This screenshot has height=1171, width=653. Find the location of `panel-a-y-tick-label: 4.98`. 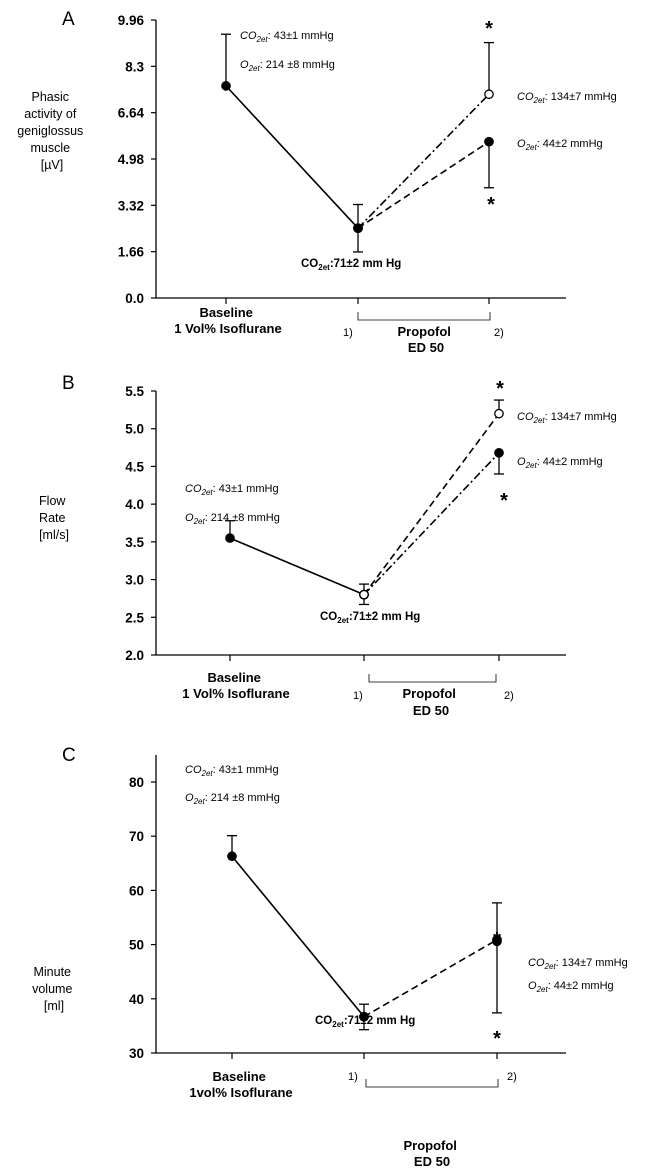

panel-a-y-tick-label: 4.98 is located at coordinates (131, 159).